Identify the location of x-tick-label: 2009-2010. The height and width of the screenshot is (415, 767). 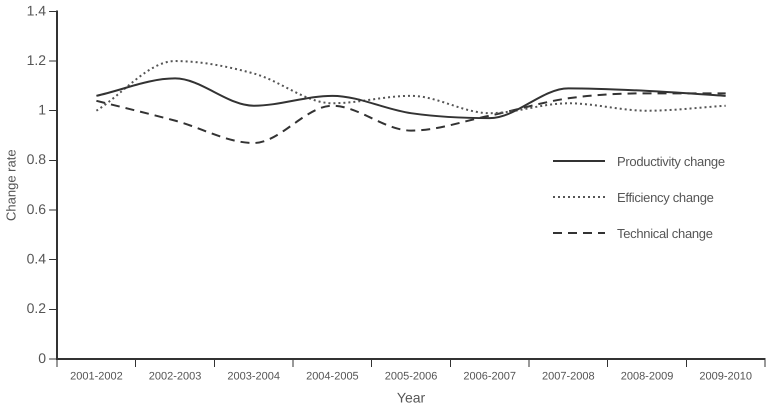
(725, 376).